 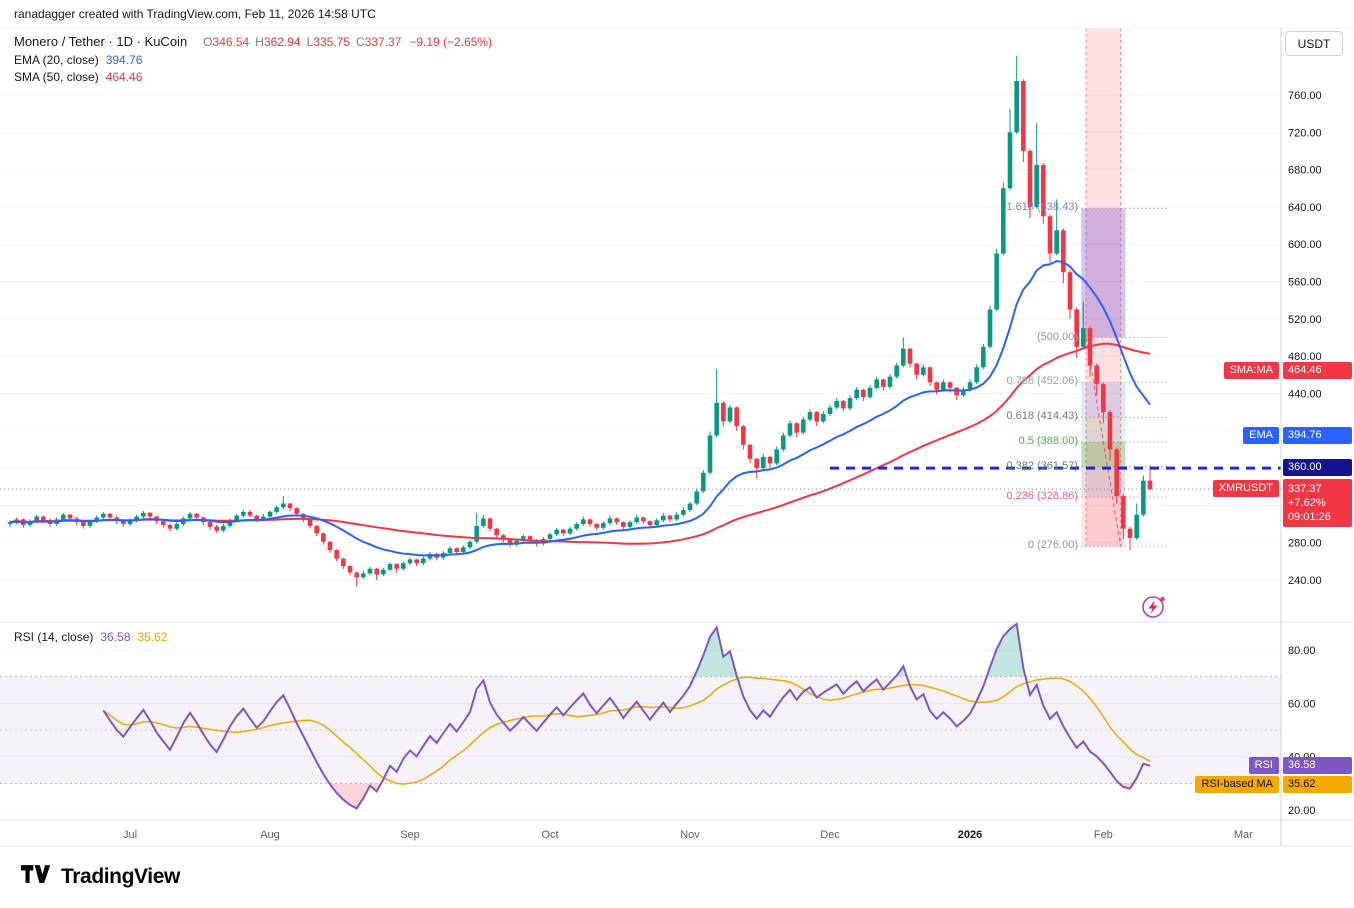 What do you see at coordinates (1042, 207) in the screenshot?
I see `fib-level-label: 1.618 (638.43)` at bounding box center [1042, 207].